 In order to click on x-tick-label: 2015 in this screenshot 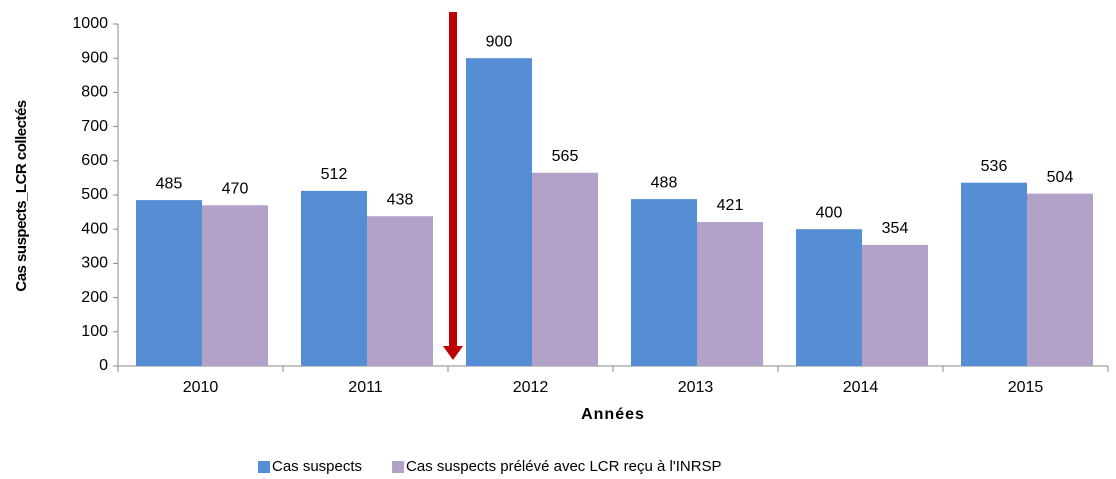, I will do `click(1026, 387)`.